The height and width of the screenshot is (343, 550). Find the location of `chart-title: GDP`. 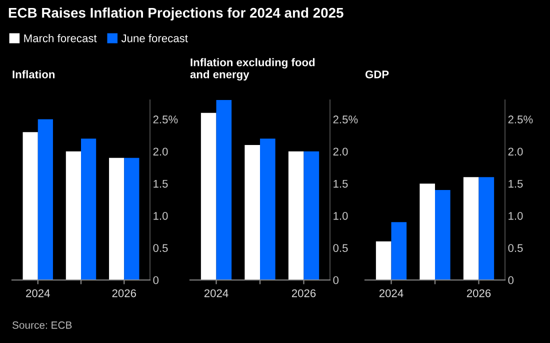

chart-title: GDP is located at coordinates (377, 74).